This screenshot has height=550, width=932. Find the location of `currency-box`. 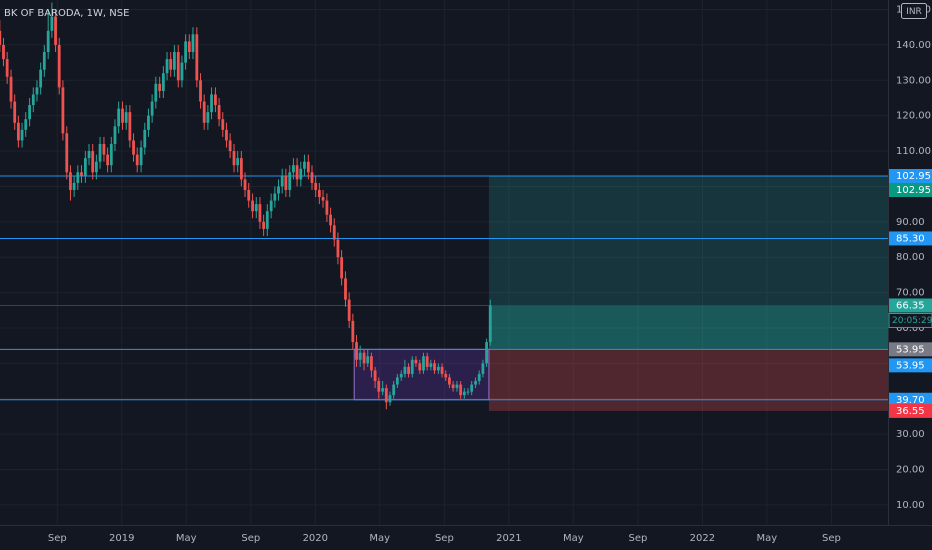

currency-box is located at coordinates (914, 11).